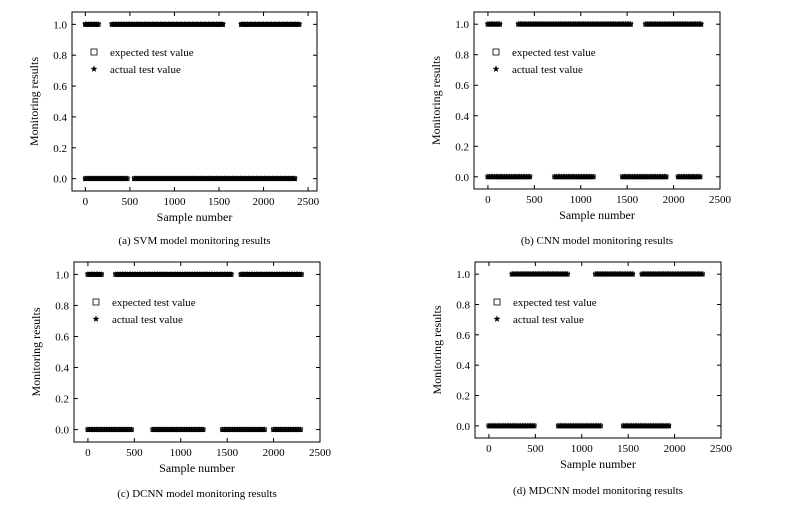 The image size is (801, 506). I want to click on panel-caption: (b) CNN model monitoring results, so click(597, 241).